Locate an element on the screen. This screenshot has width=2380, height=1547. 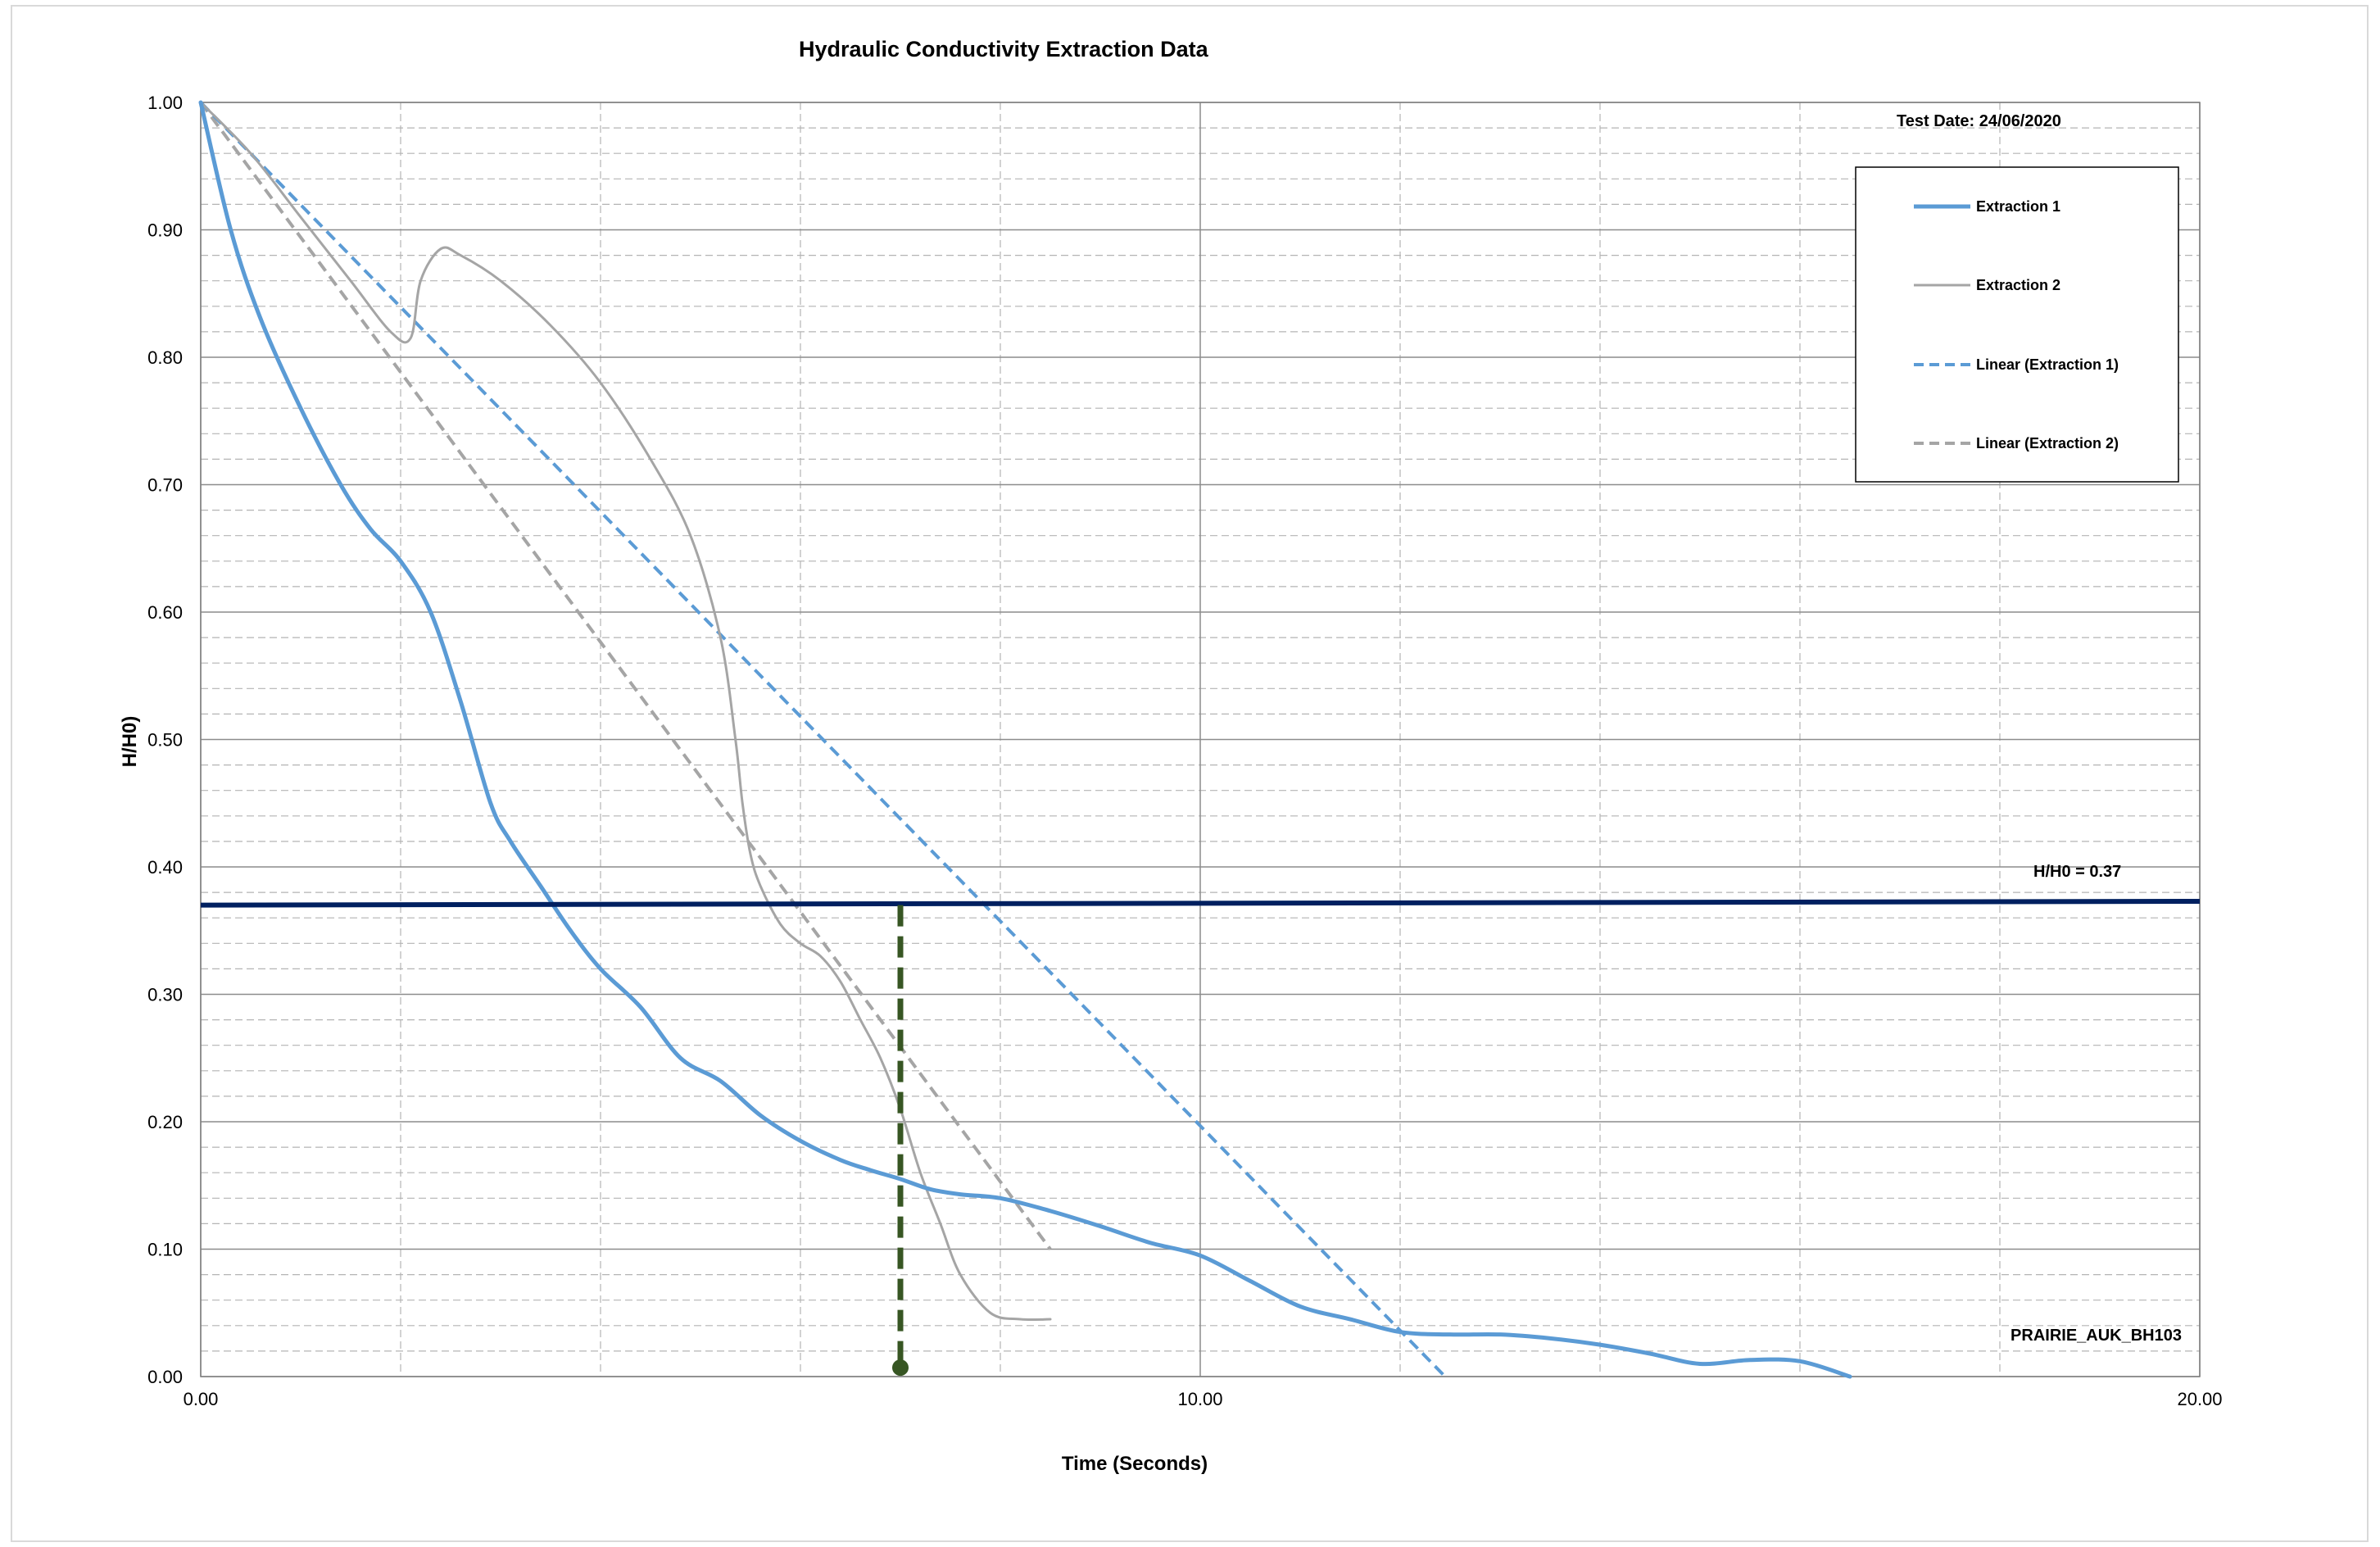
y-tick-label: 0.90 is located at coordinates (165, 231).